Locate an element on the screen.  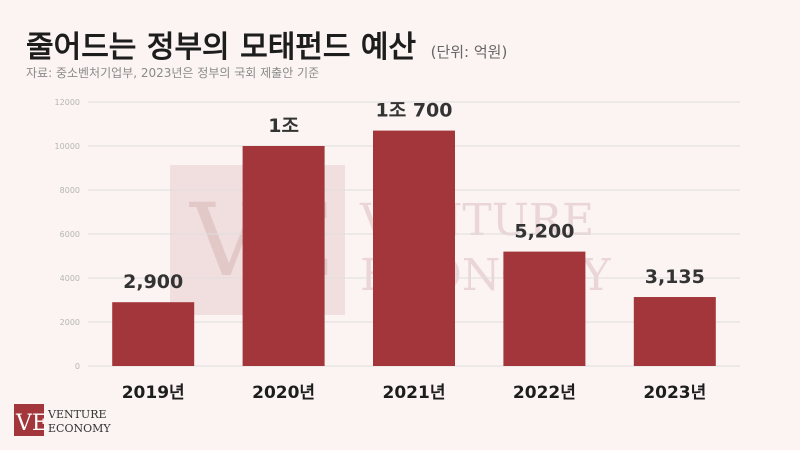
venture-economy-logo: VE VENTURE ECONOMY is located at coordinates (62, 420).